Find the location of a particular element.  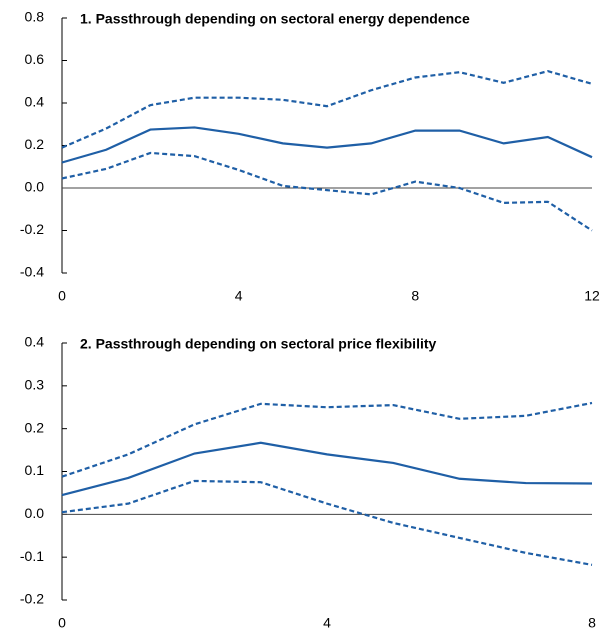

y-tick-label: -0.4 is located at coordinates (32, 272).